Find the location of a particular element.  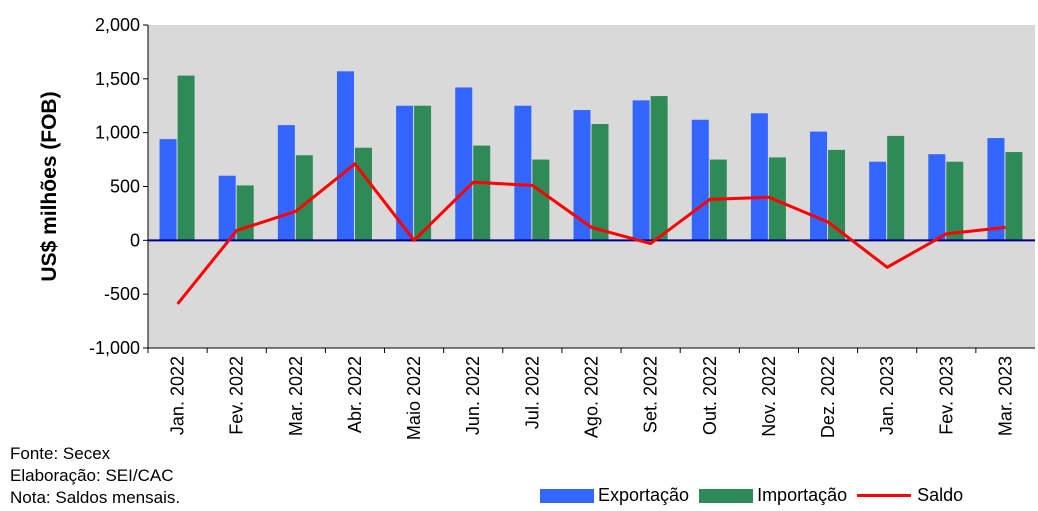

legend-item-saldo: Saldo is located at coordinates (910, 495).